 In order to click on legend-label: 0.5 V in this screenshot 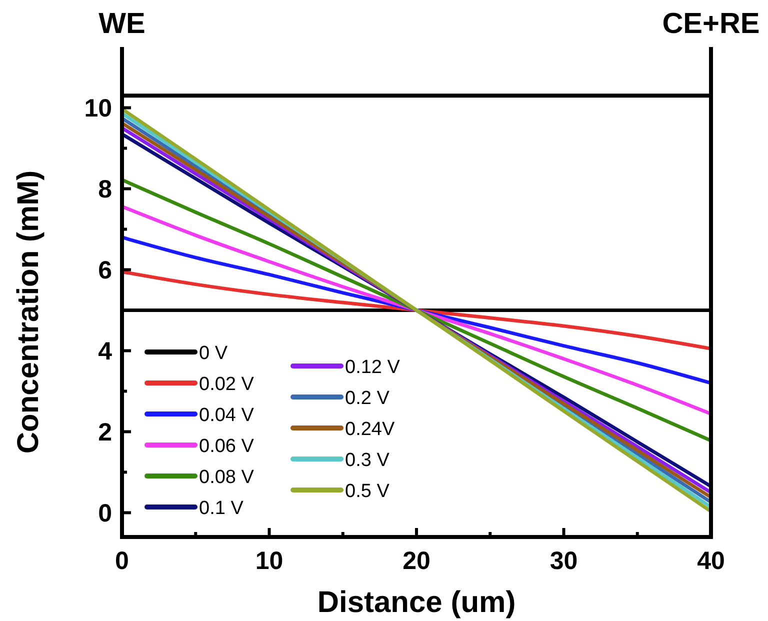, I will do `click(367, 491)`.